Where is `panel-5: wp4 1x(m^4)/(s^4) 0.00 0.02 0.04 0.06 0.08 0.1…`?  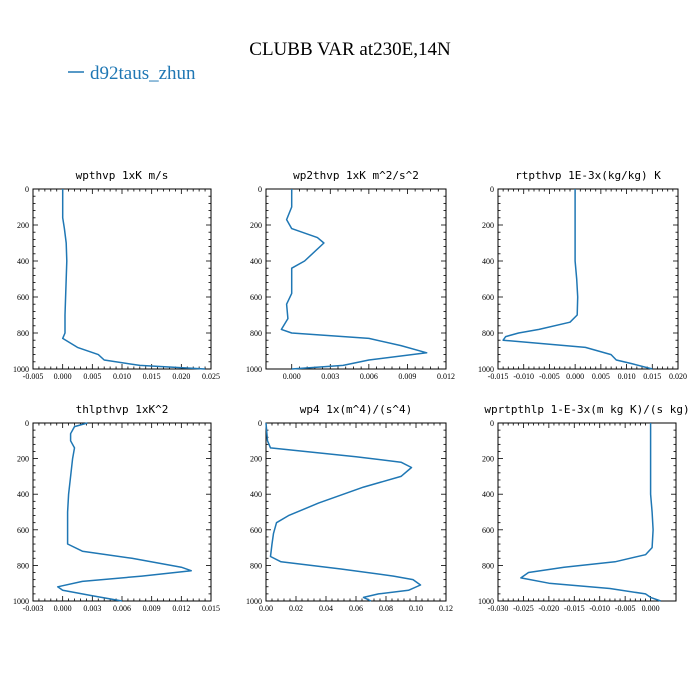
panel-5: wp4 1x(m^4)/(s^4) 0.00 0.02 0.04 0.06 0.08 0.1… is located at coordinates (349, 508).